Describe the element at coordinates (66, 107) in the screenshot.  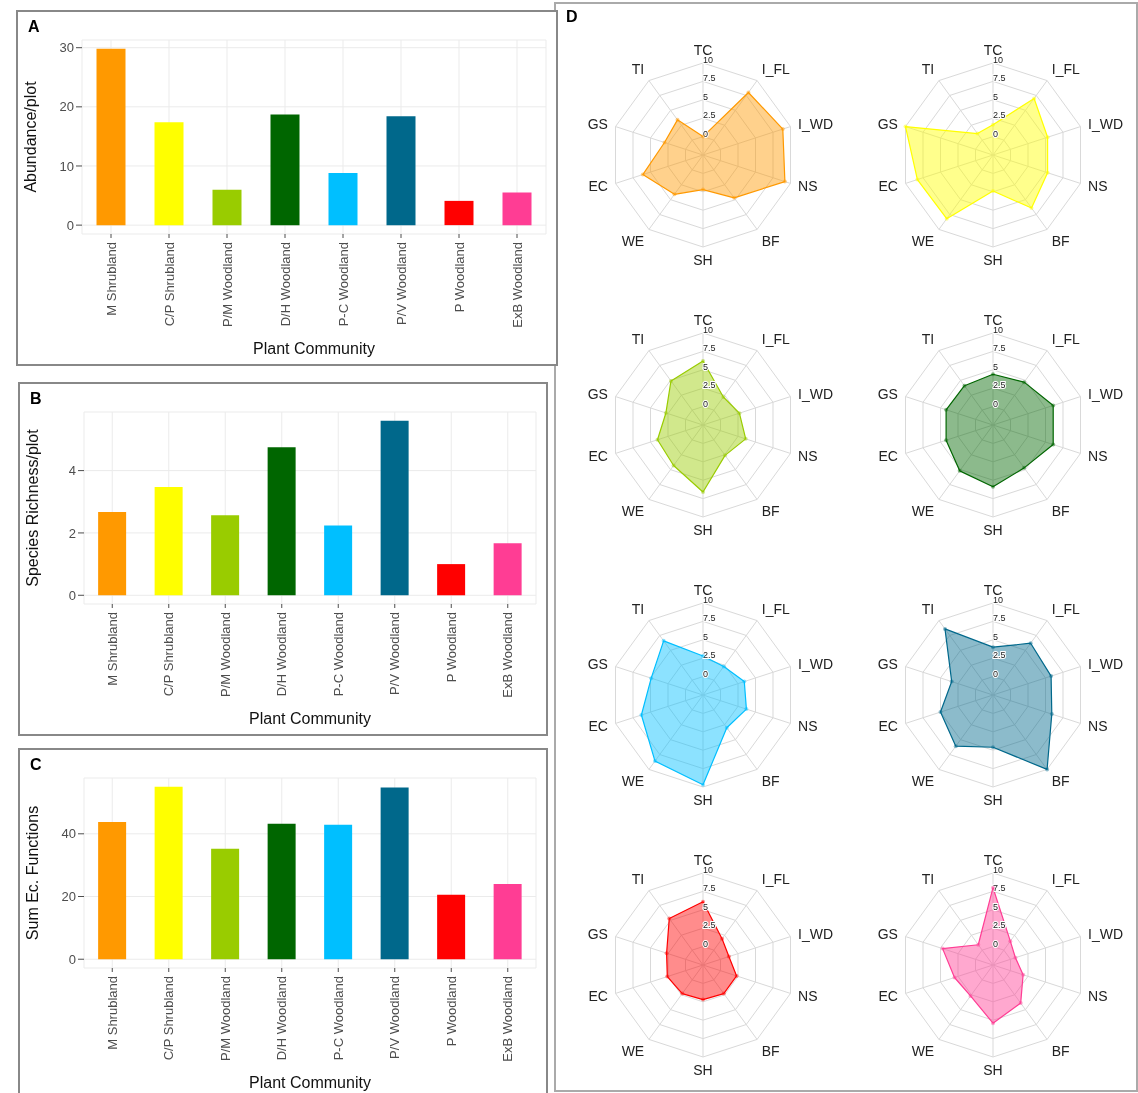
I see `y-tick-label: 20` at that location.